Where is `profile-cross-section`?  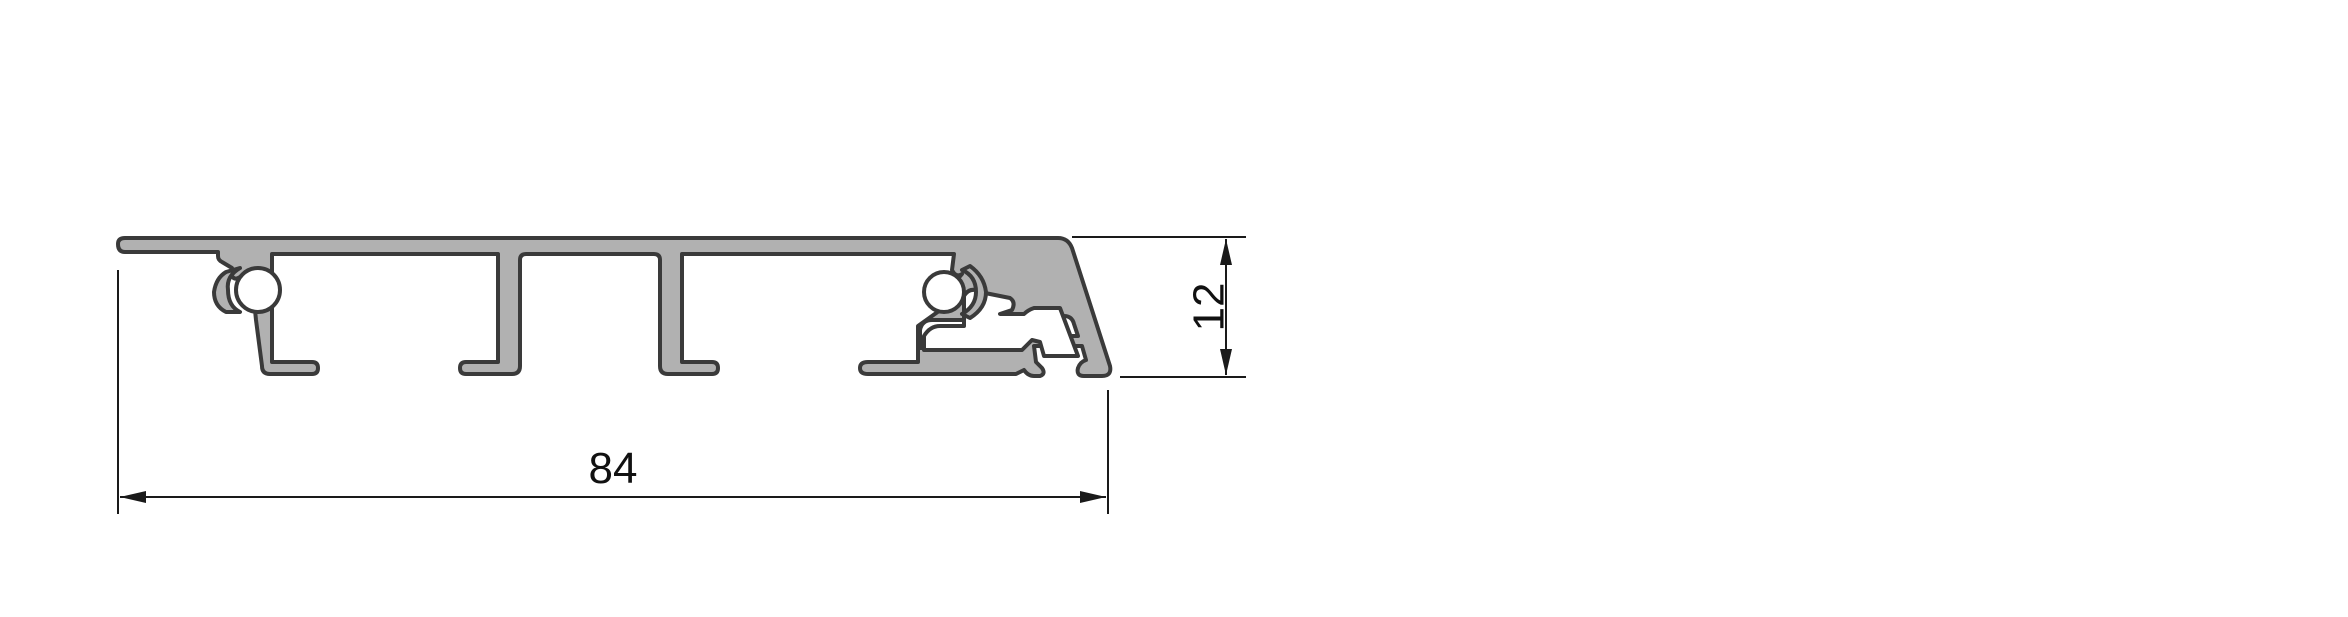 profile-cross-section is located at coordinates (614, 307).